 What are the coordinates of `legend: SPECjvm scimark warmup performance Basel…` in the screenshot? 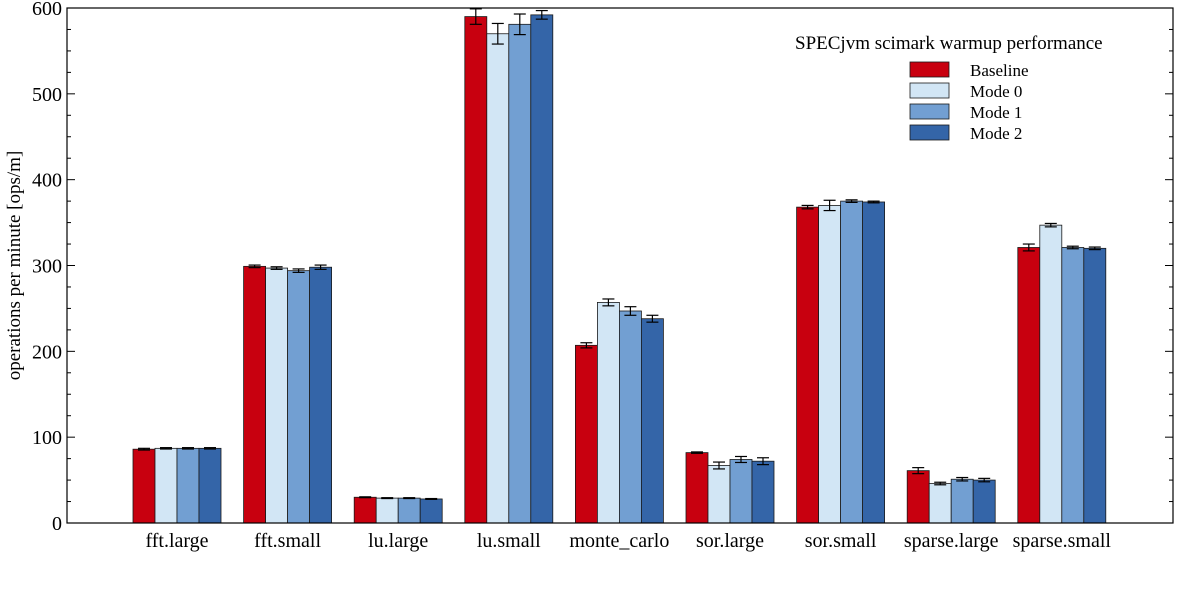 It's located at (949, 88).